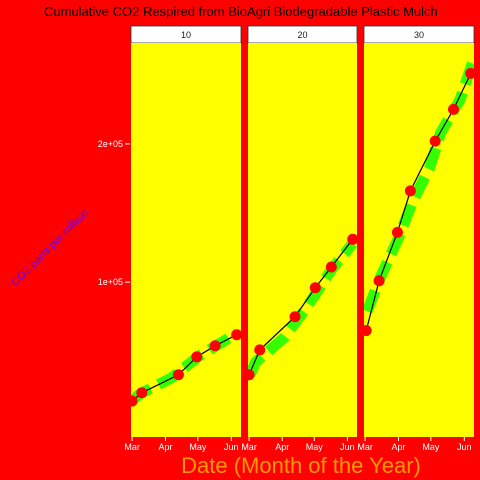 This screenshot has width=480, height=480. I want to click on facet-strip-label: 30, so click(419, 35).